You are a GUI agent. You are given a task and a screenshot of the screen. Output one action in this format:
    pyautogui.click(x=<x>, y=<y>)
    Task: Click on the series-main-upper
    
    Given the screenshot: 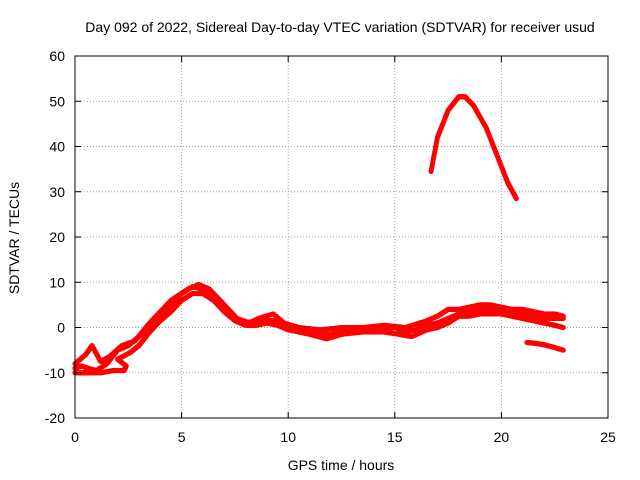 What is the action you would take?
    pyautogui.click(x=319, y=324)
    